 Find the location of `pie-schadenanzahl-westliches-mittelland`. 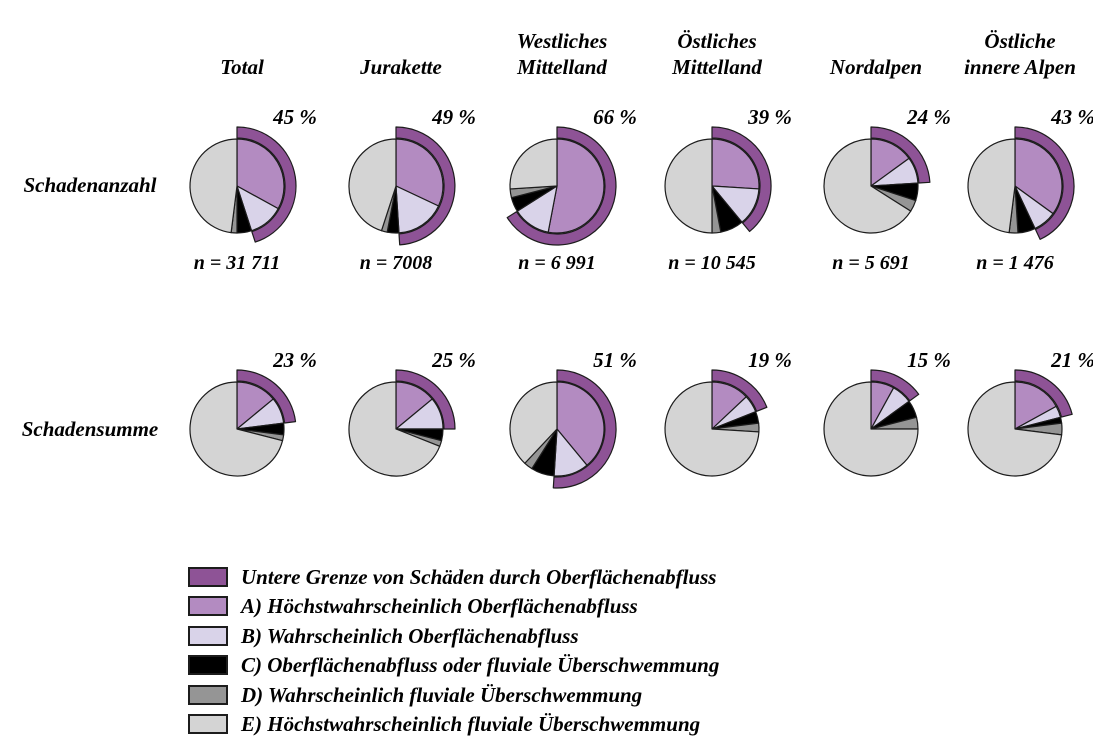

pie-schadenanzahl-westliches-mittelland is located at coordinates (561, 186).